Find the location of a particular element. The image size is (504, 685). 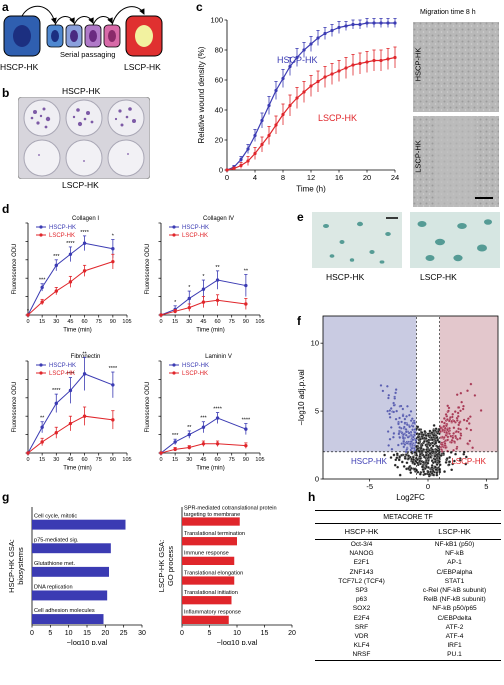

label-line: targeting to membrane is located at coordinates (212, 515).